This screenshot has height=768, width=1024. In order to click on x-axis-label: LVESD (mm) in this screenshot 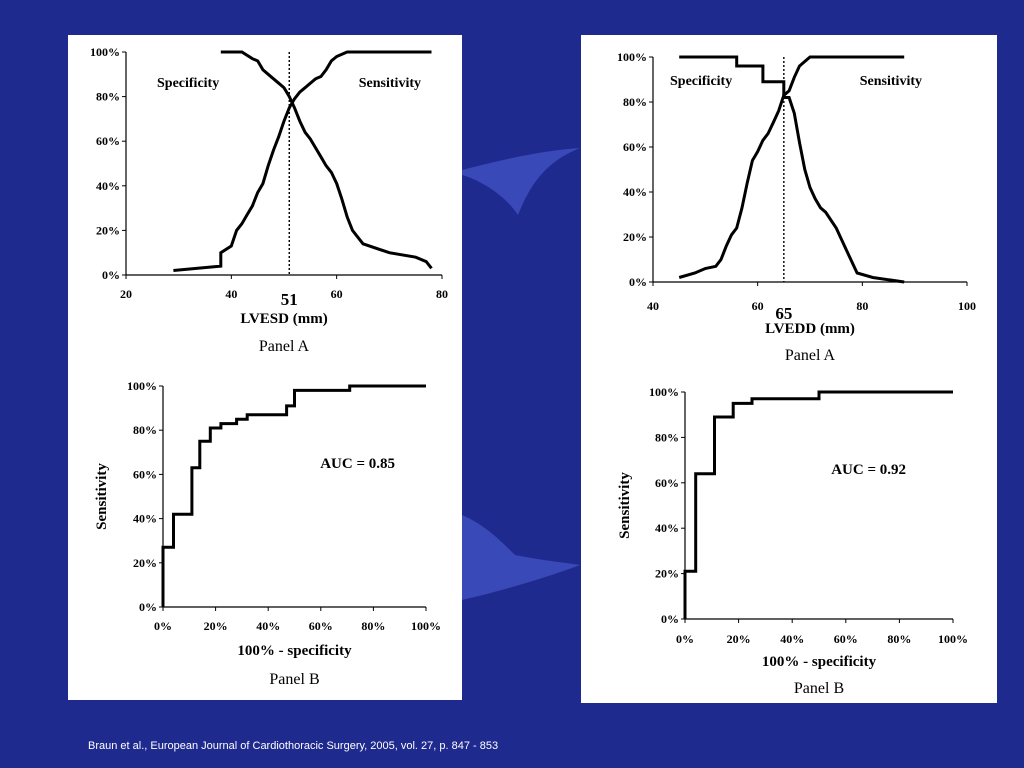, I will do `click(283, 319)`.